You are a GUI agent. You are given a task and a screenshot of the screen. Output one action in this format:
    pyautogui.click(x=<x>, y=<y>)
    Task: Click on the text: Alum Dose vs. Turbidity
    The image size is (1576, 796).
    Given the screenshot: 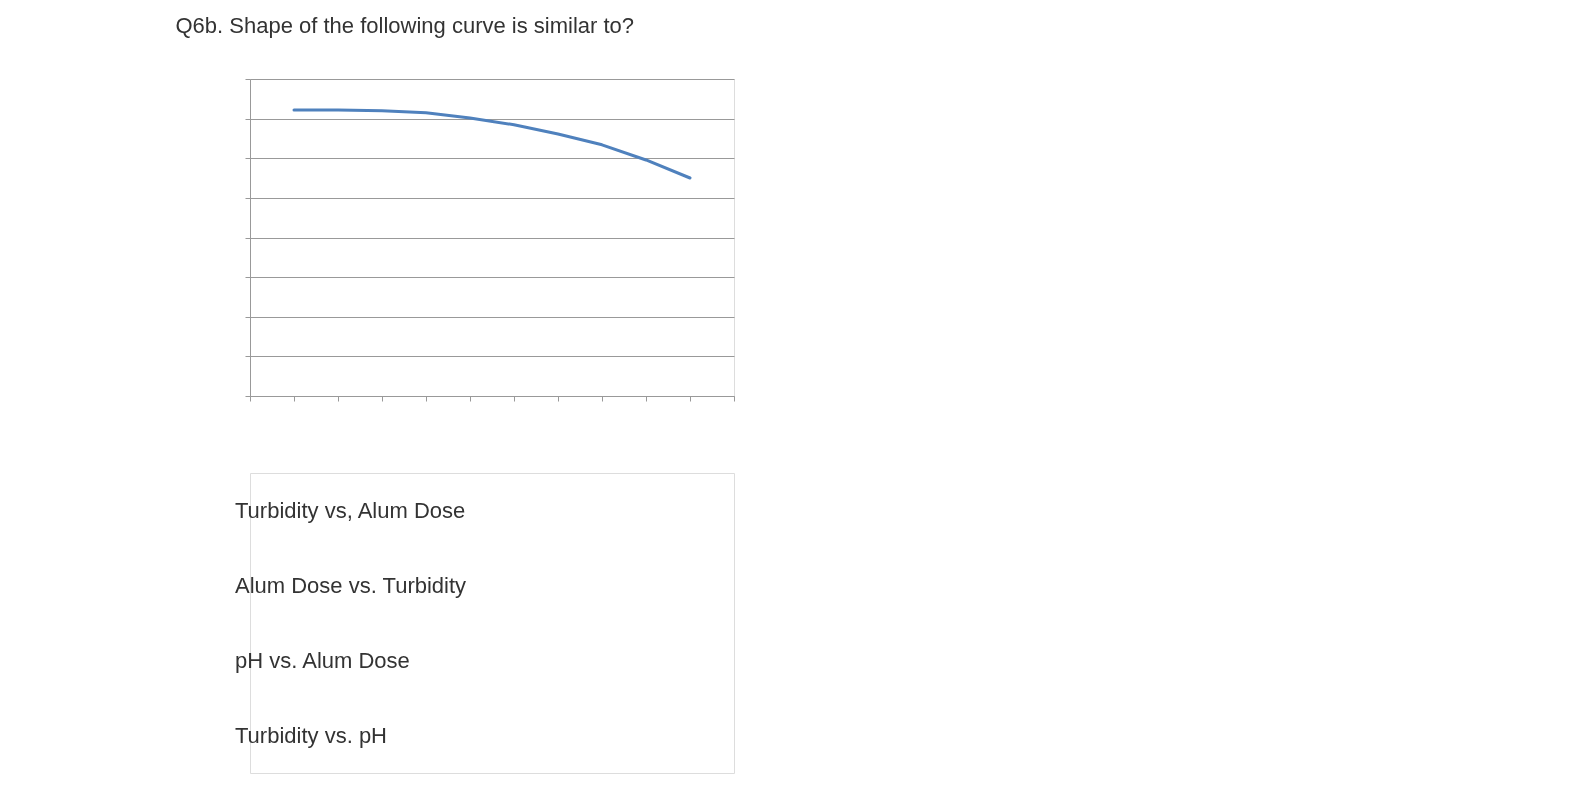 What is the action you would take?
    pyautogui.click(x=351, y=585)
    